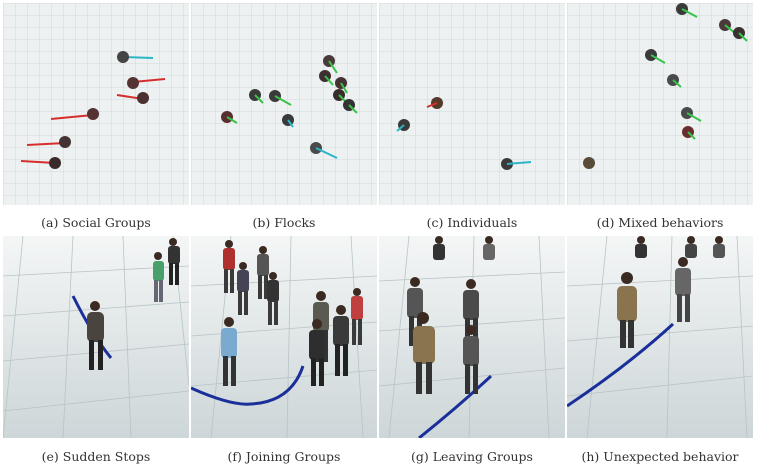 This screenshot has width=760, height=470. What do you see at coordinates (174, 261) in the screenshot?
I see `person-background` at bounding box center [174, 261].